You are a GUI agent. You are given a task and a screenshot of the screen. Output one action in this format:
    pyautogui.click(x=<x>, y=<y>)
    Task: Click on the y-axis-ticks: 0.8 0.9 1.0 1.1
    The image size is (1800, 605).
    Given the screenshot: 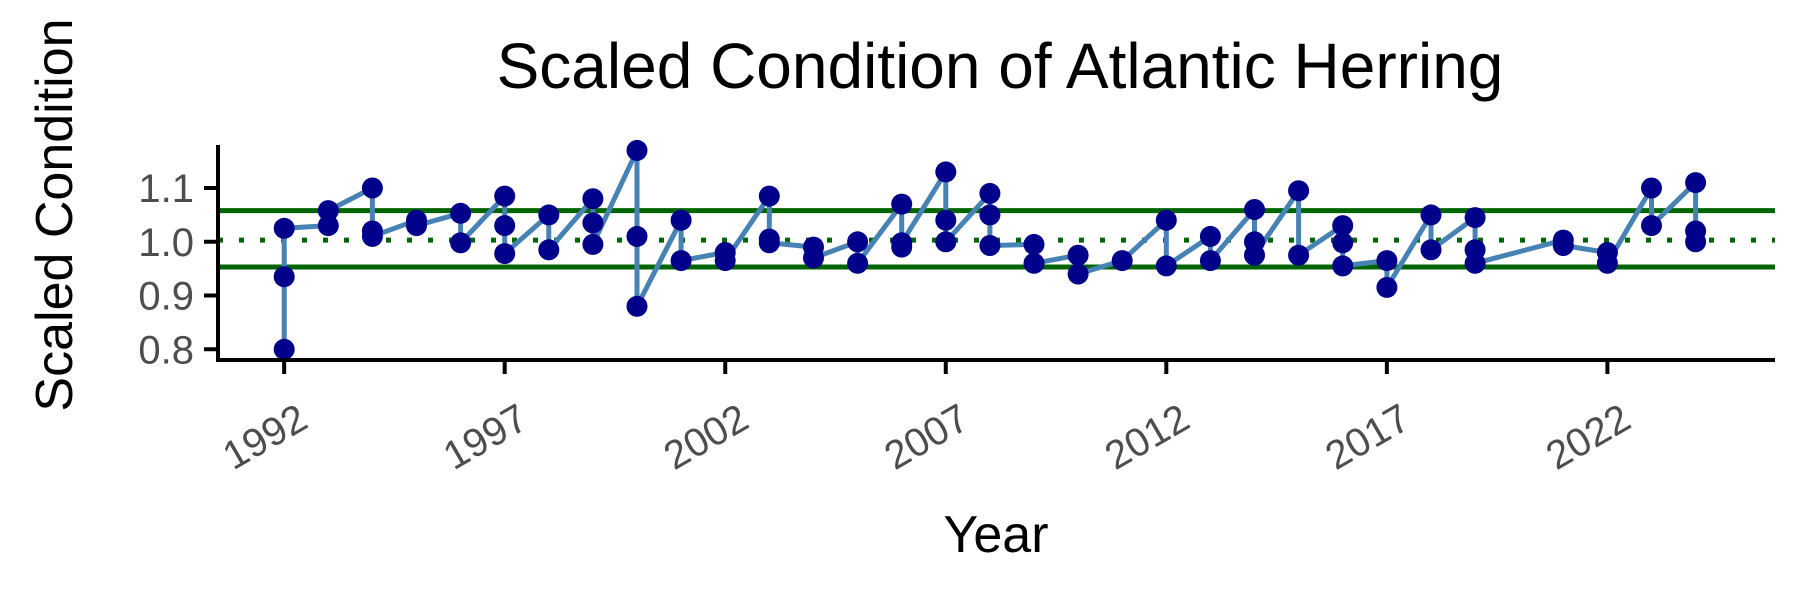 What is the action you would take?
    pyautogui.click(x=178, y=269)
    